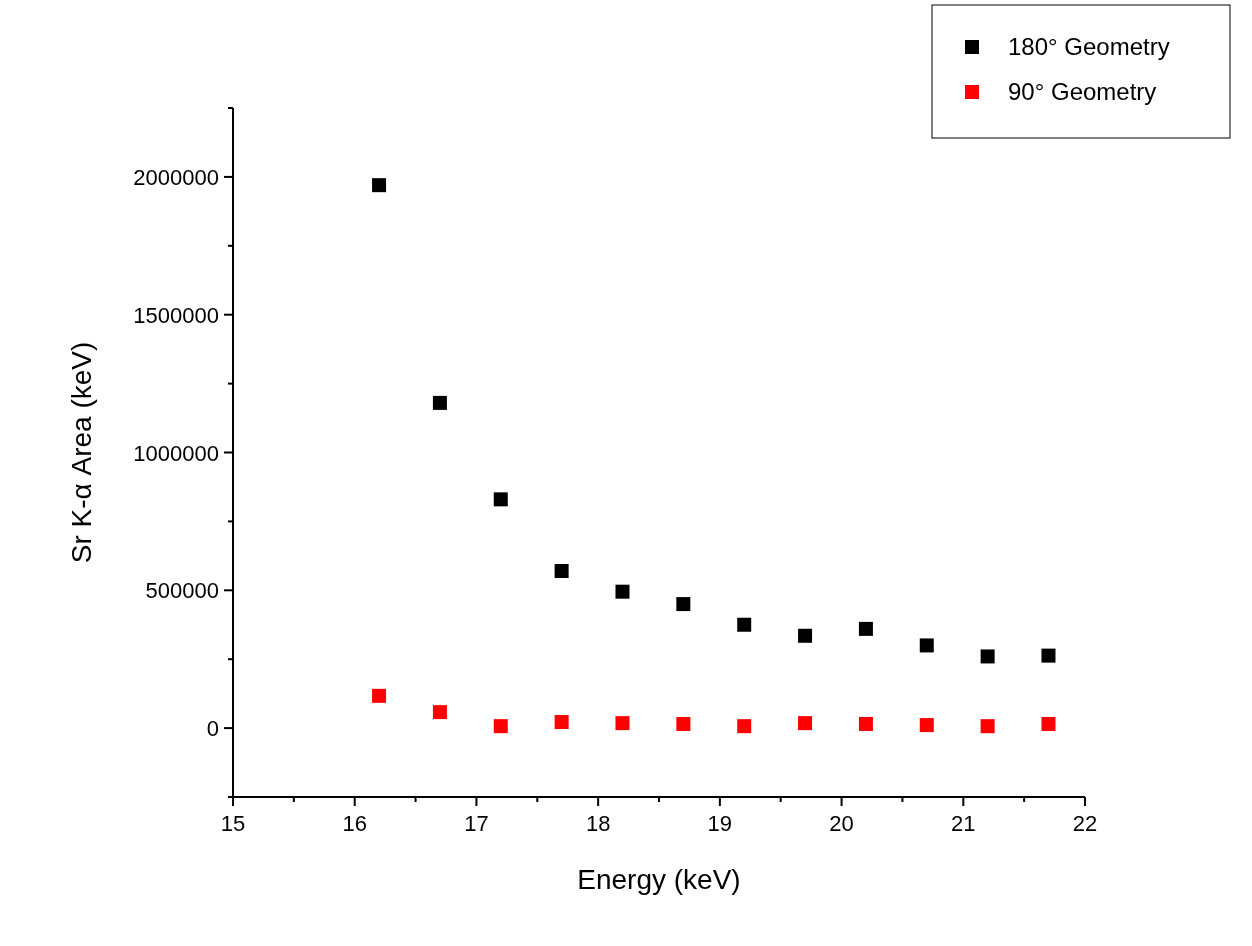 The height and width of the screenshot is (946, 1252). Describe the element at coordinates (233, 823) in the screenshot. I see `x-tick-label: 15` at that location.